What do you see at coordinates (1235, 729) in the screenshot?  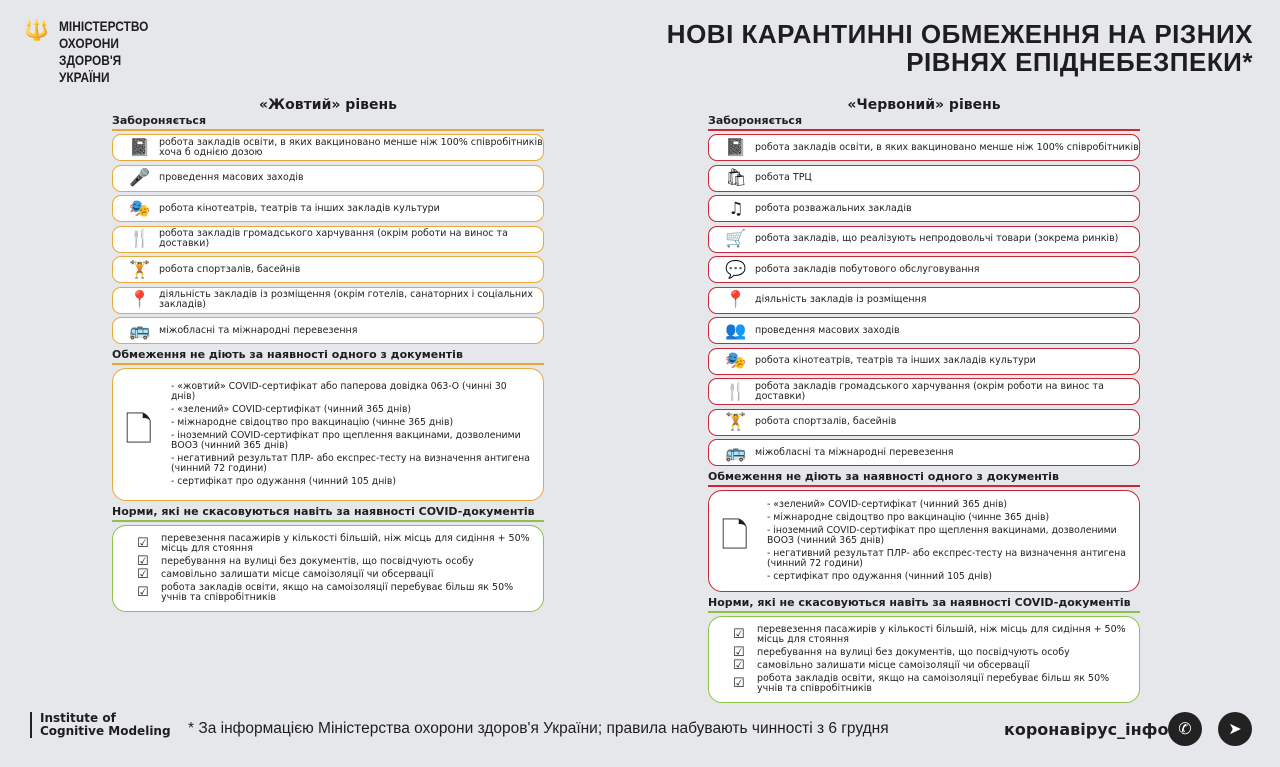 I see `telegram-icon: ➤` at bounding box center [1235, 729].